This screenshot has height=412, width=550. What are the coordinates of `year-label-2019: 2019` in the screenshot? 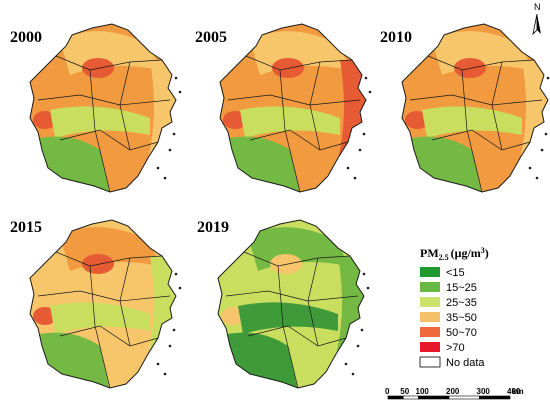 It's located at (213, 227).